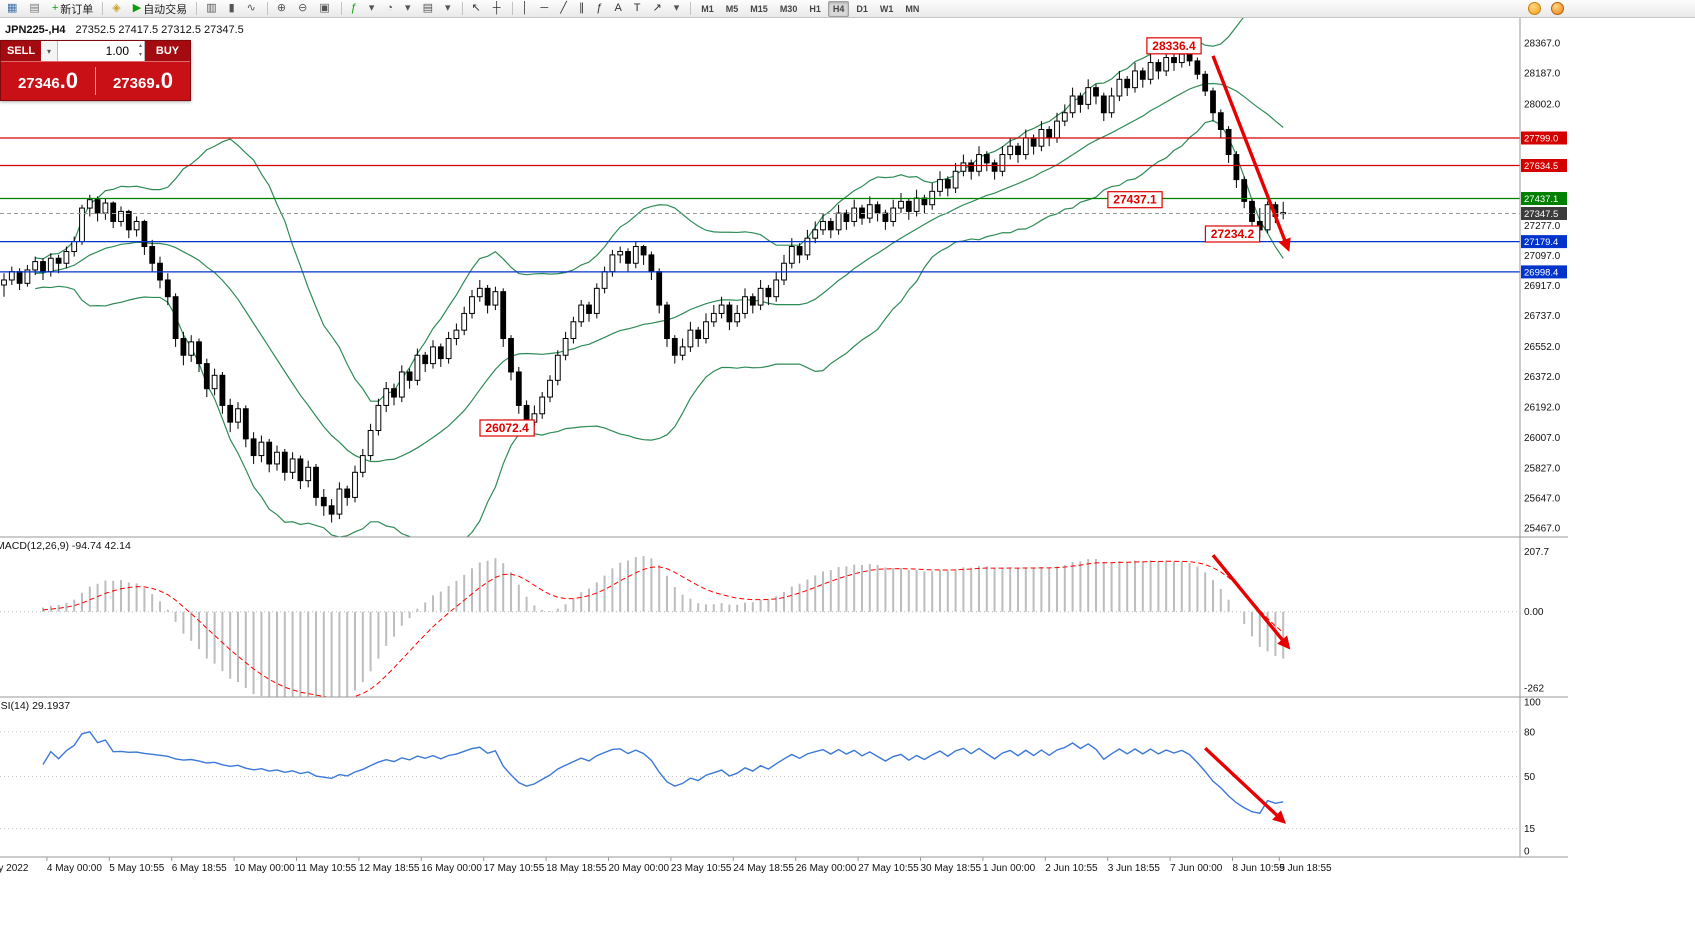  I want to click on indicators-icon: ƒ, so click(355, 9).